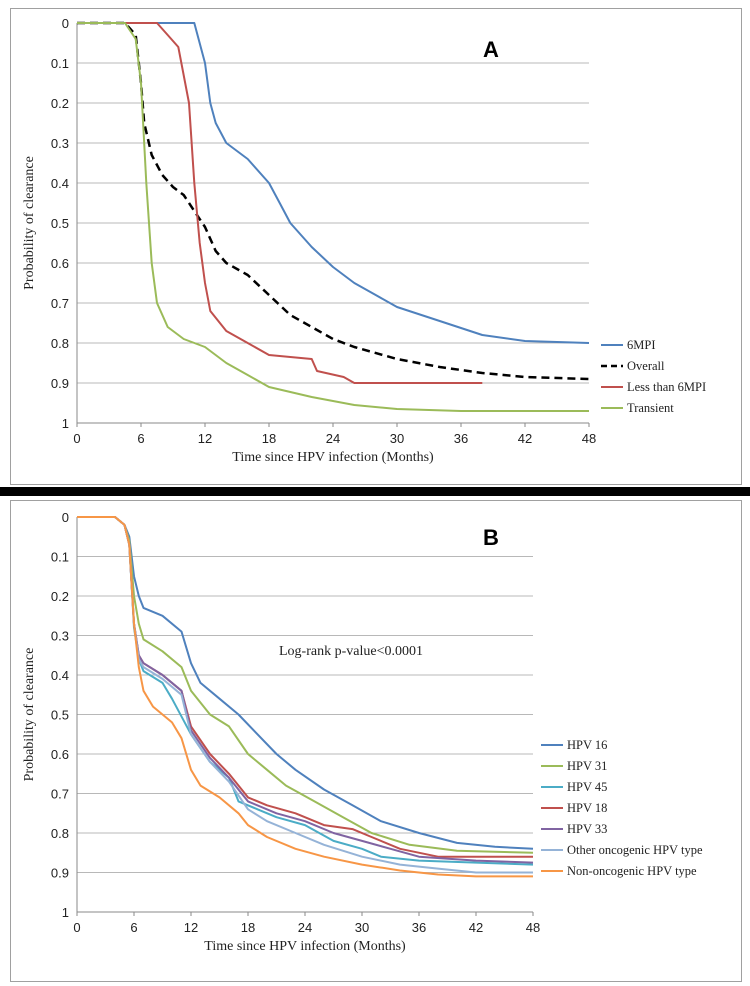 This screenshot has height=986, width=750. I want to click on legend-label: 6MPI, so click(641, 345).